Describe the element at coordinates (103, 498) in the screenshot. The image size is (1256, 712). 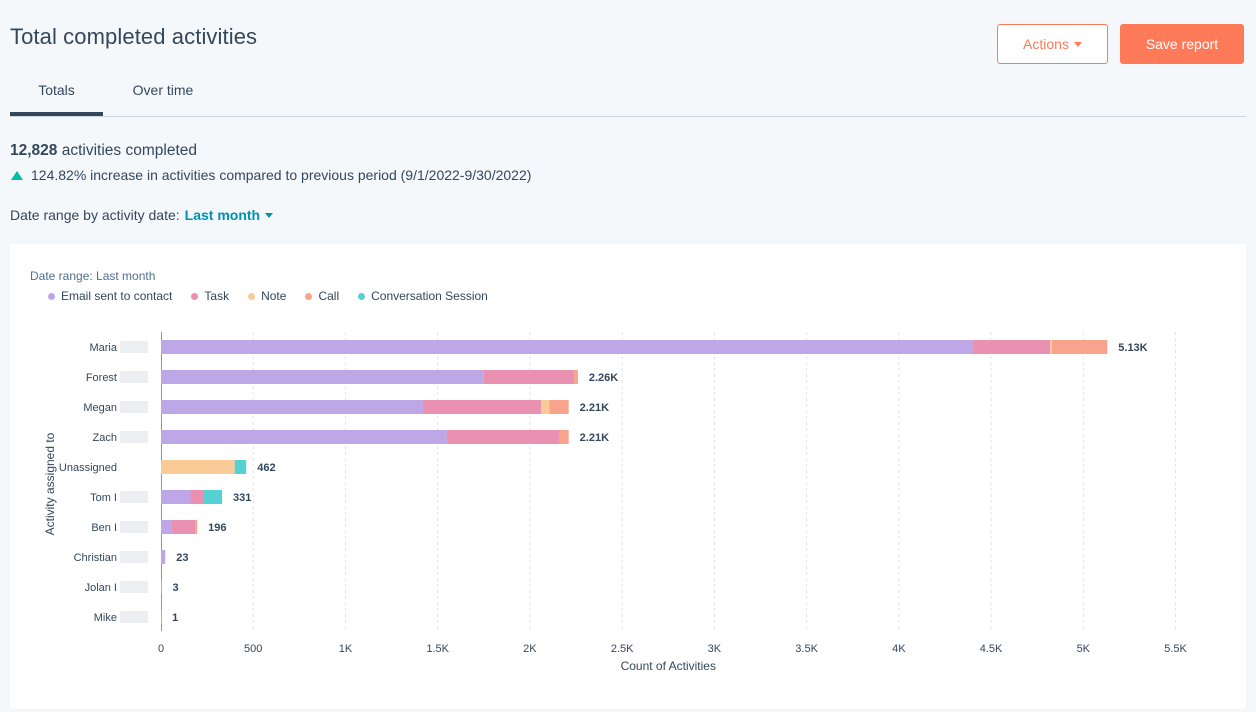
I see `category-label: Tom I` at that location.